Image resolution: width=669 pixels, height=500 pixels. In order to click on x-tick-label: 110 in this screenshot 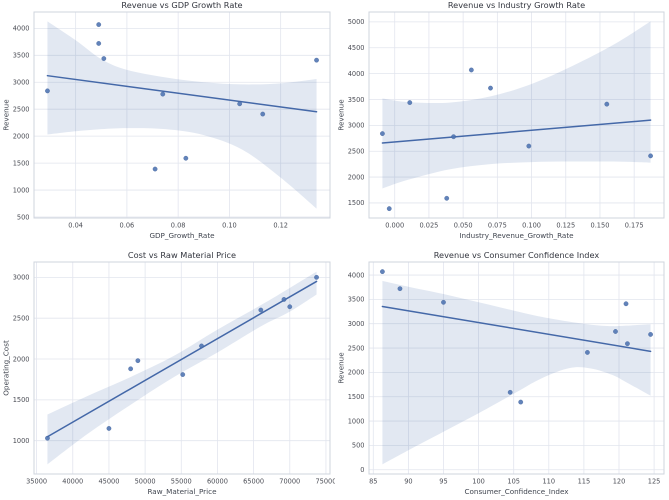, I will do `click(548, 482)`.